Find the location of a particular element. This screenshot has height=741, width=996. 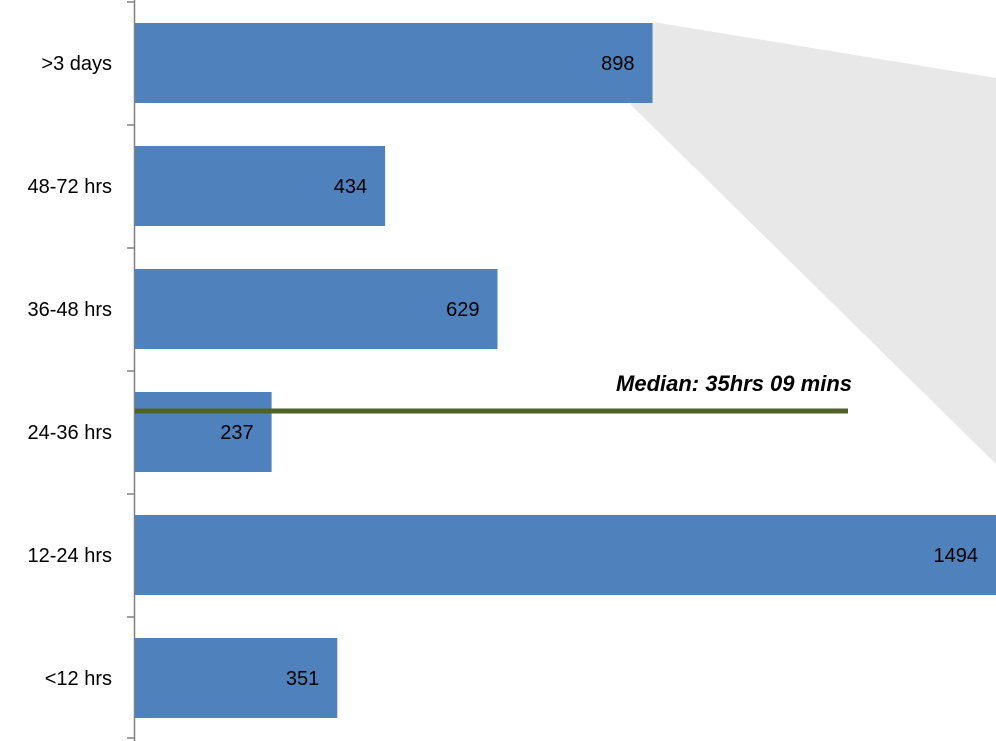

category-label: 12-24 hrs is located at coordinates (70, 556).